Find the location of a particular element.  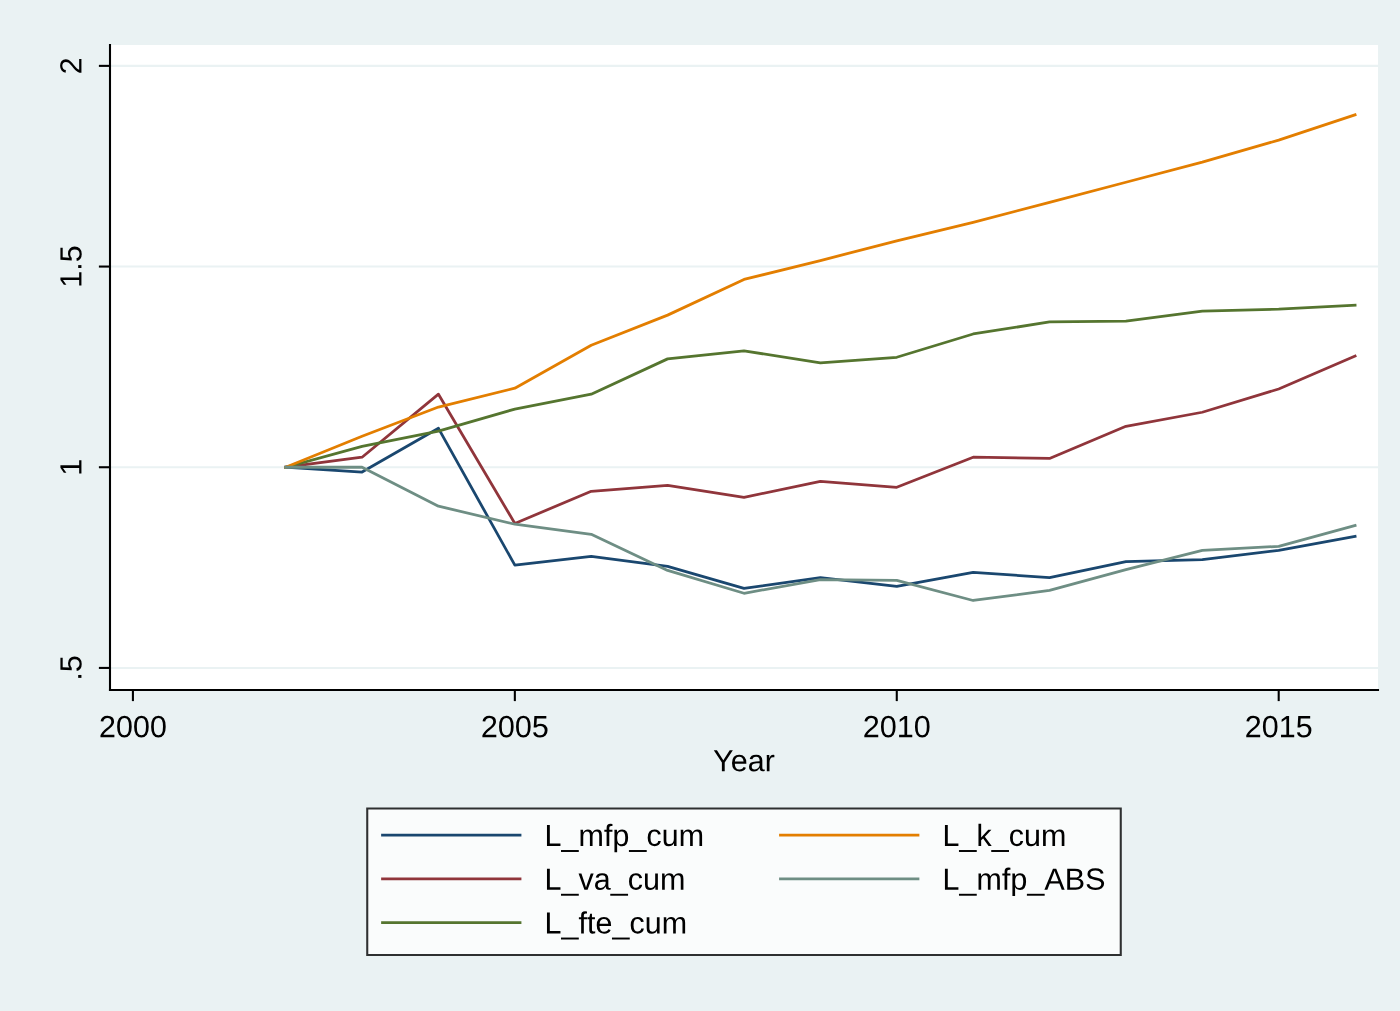

x-tick-label: 2015 is located at coordinates (1279, 726).